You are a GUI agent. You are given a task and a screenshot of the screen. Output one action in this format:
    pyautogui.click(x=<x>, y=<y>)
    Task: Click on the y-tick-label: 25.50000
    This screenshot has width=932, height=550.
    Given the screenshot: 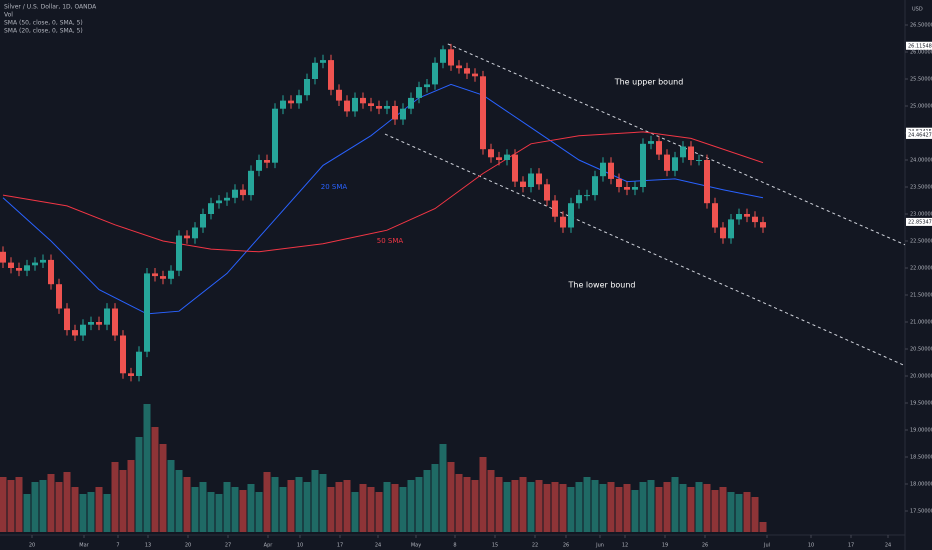 What is the action you would take?
    pyautogui.click(x=921, y=80)
    